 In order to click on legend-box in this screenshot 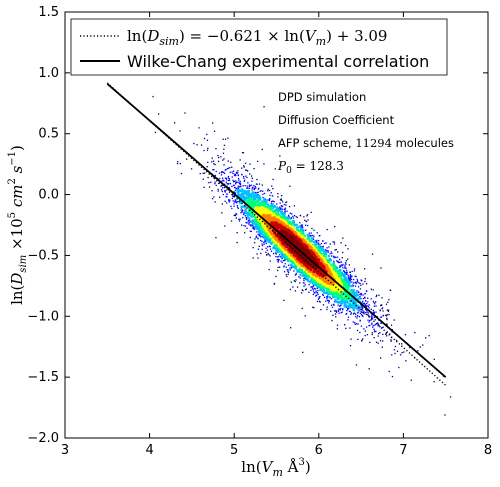, I will do `click(259, 47)`.